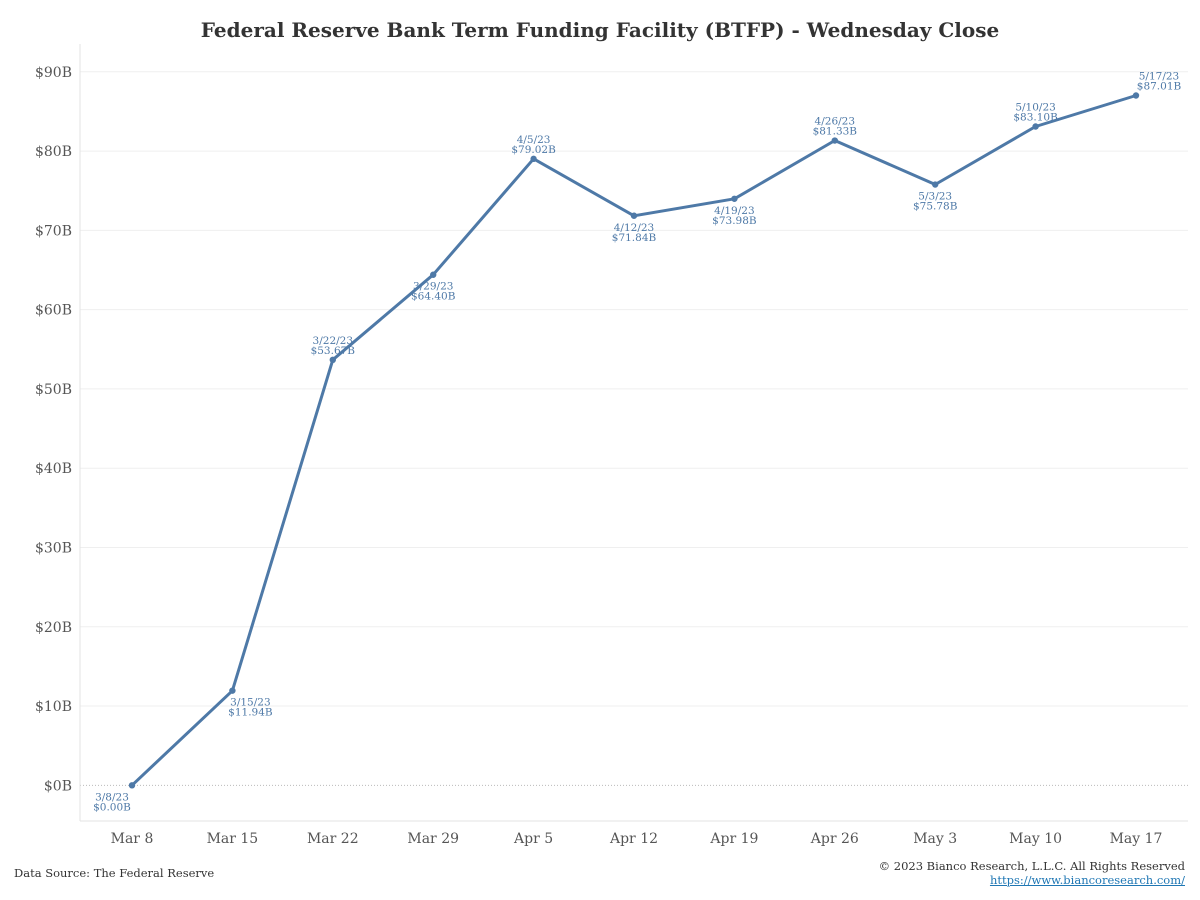 The width and height of the screenshot is (1200, 900). I want to click on y-tick-label: $10B, so click(53, 707).